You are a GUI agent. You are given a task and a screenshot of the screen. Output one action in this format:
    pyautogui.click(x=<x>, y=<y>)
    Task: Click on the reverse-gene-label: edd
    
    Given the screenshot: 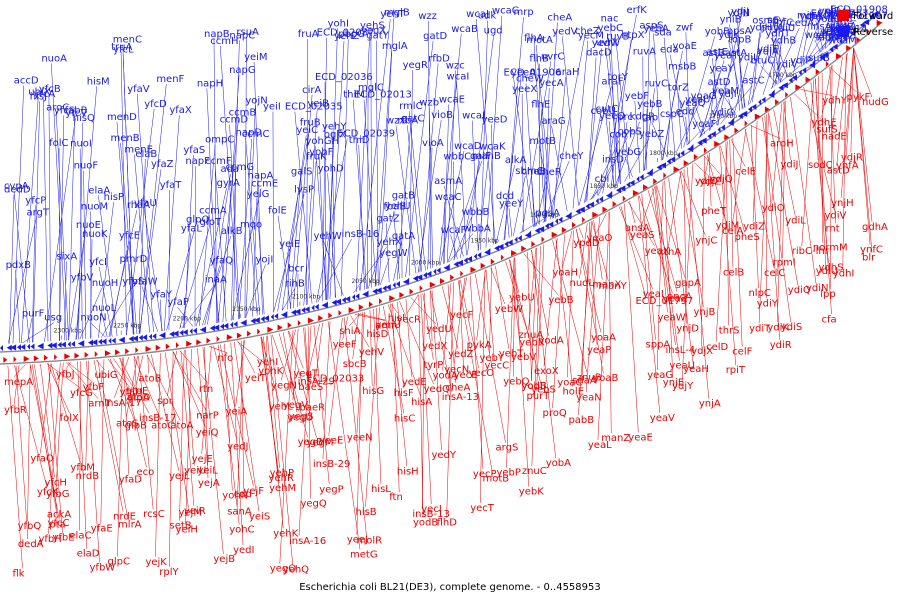 What is the action you would take?
    pyautogui.click(x=685, y=112)
    